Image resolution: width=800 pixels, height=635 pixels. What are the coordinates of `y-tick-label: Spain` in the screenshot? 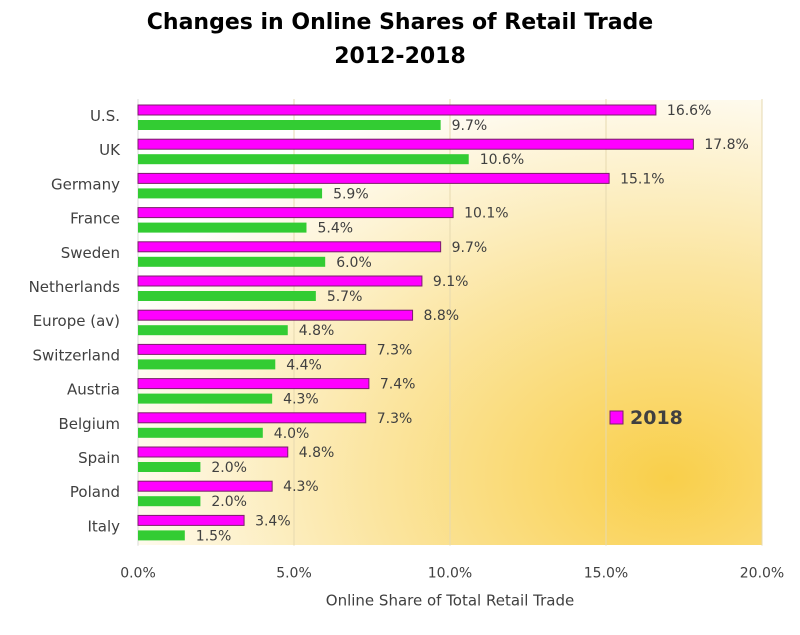 It's located at (99, 458).